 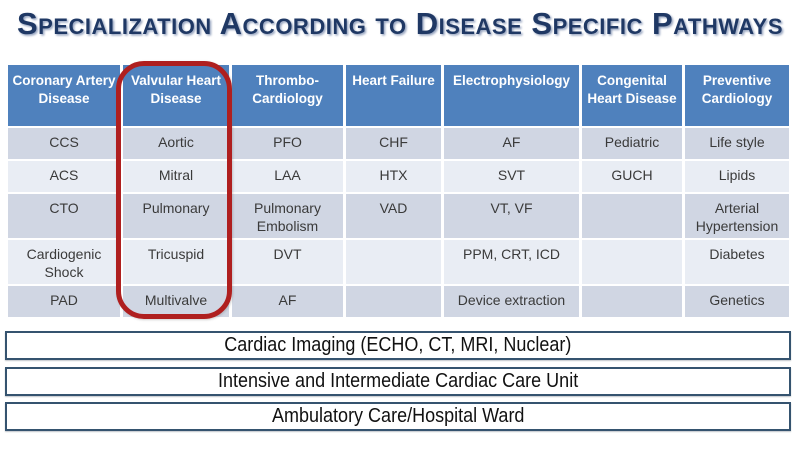 I want to click on table-row: PAD Multivalve AF Device extraction Genetics, so click(x=398, y=301).